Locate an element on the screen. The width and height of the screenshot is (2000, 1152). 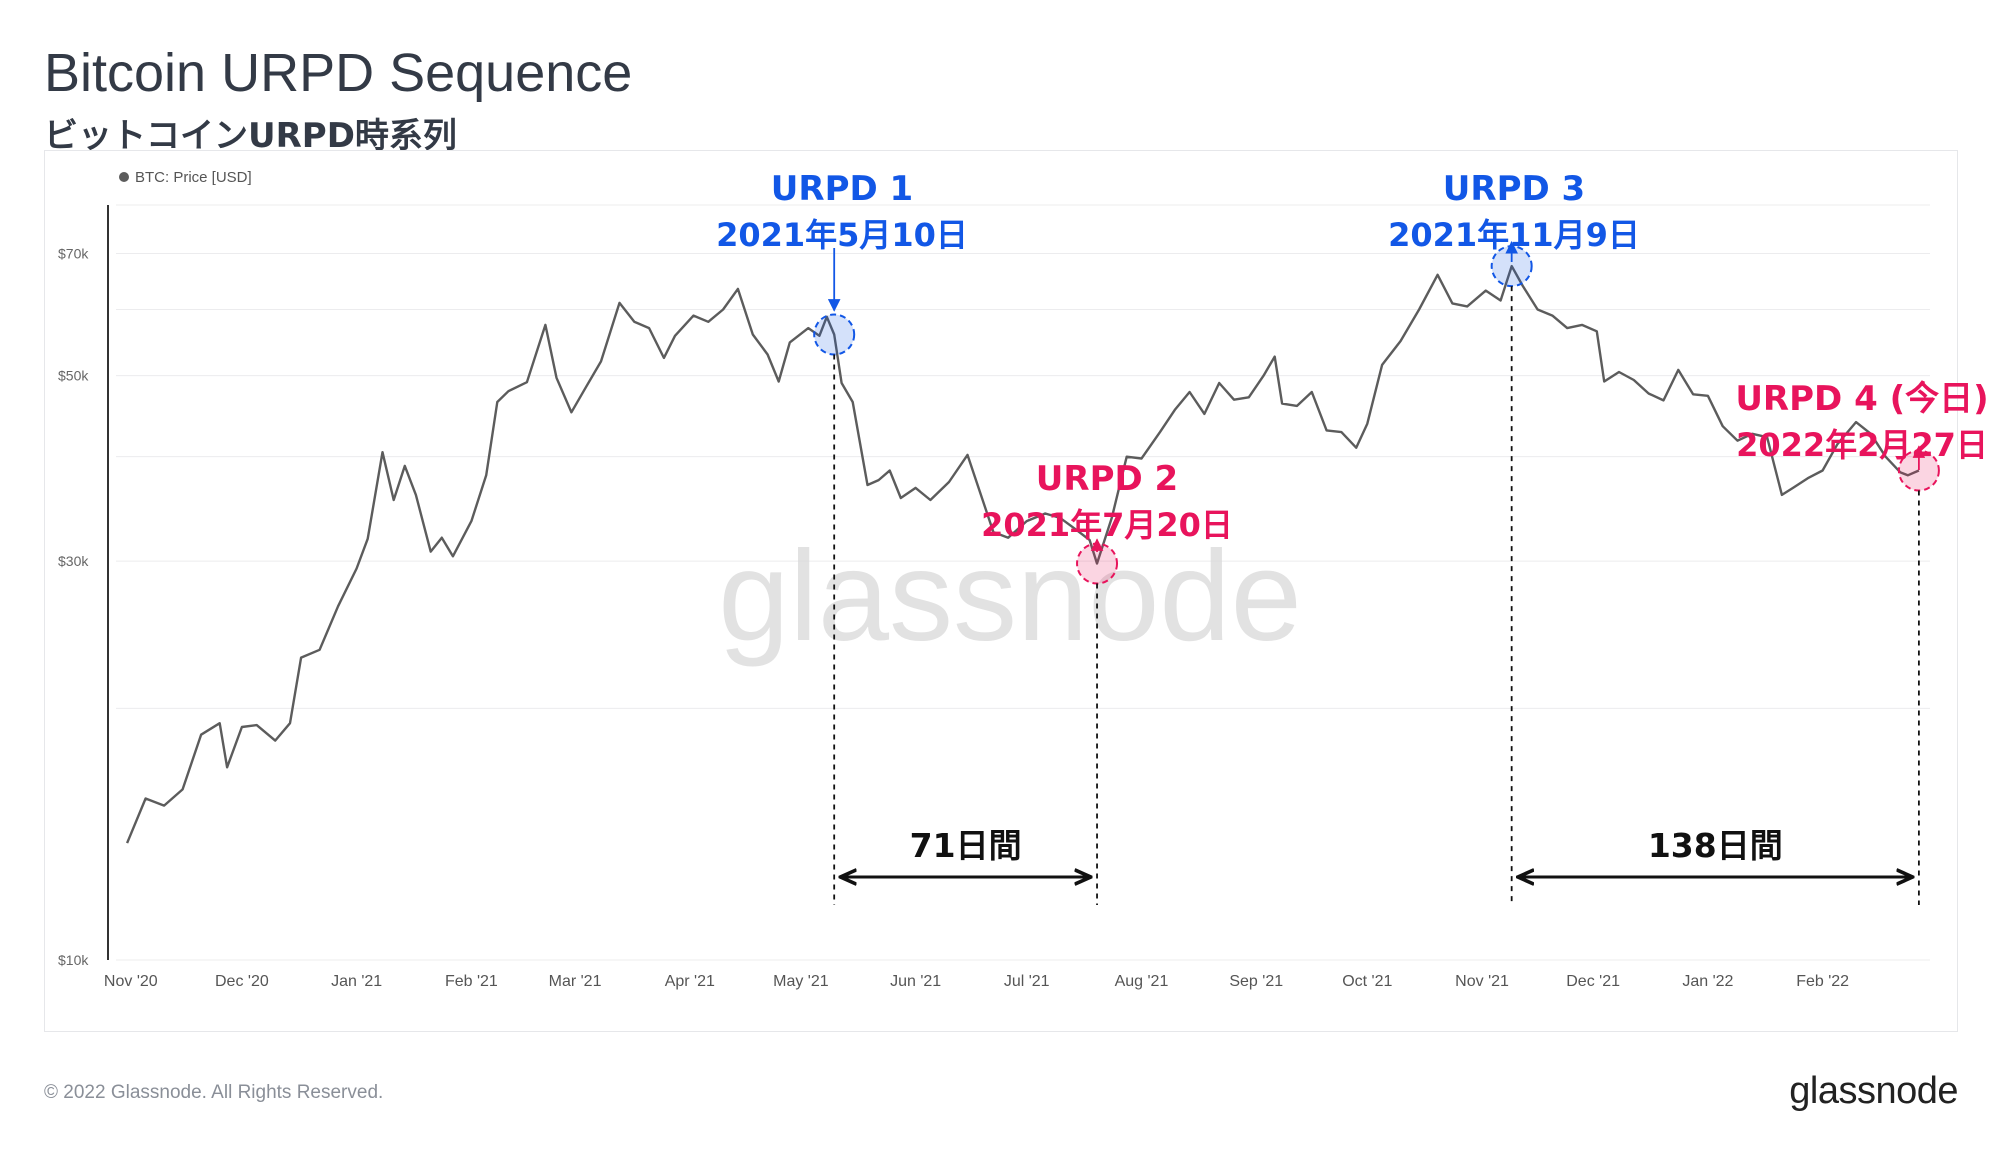
x-tick-label: Apr '21 is located at coordinates (690, 981).